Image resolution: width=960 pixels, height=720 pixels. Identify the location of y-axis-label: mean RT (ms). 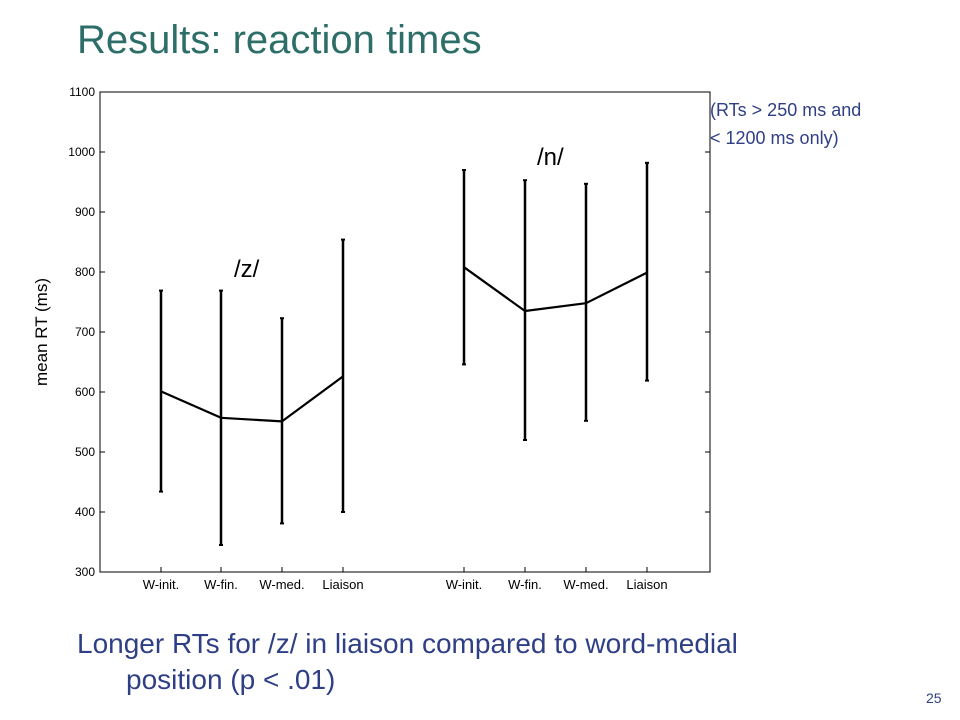
(41, 332).